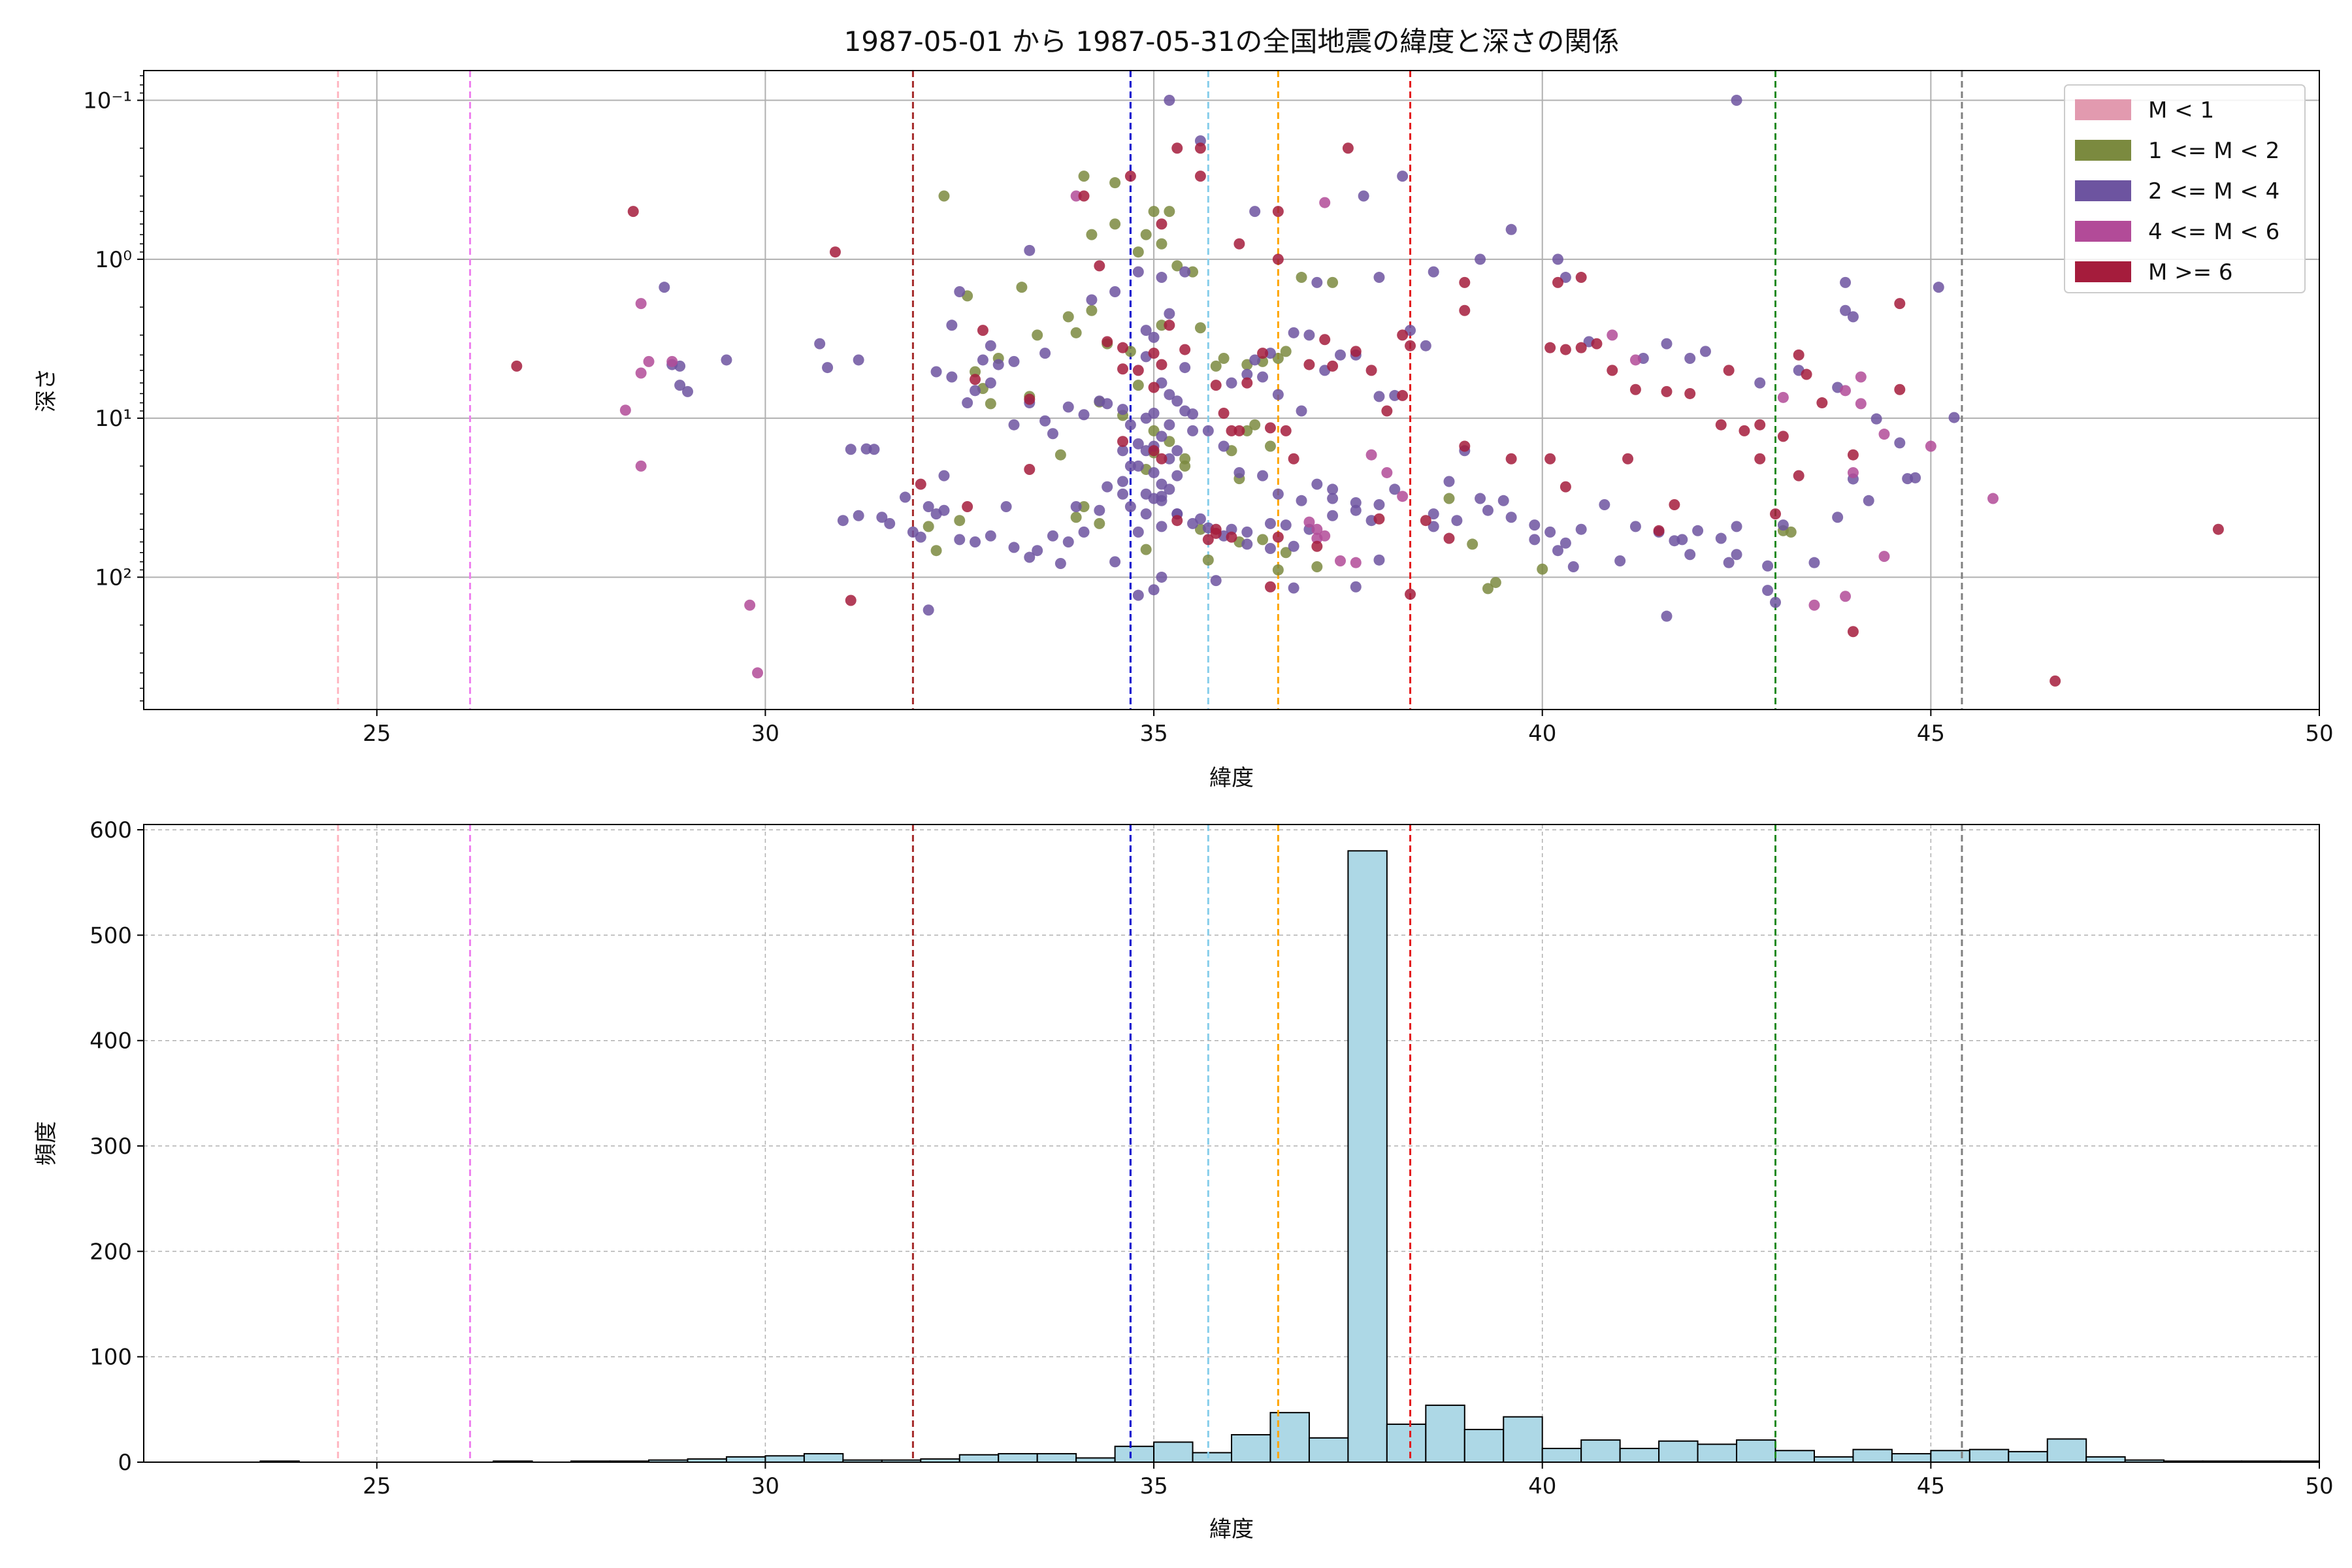 This screenshot has height=1568, width=2352. I want to click on histogram-x-tick-label: 30, so click(765, 1486).